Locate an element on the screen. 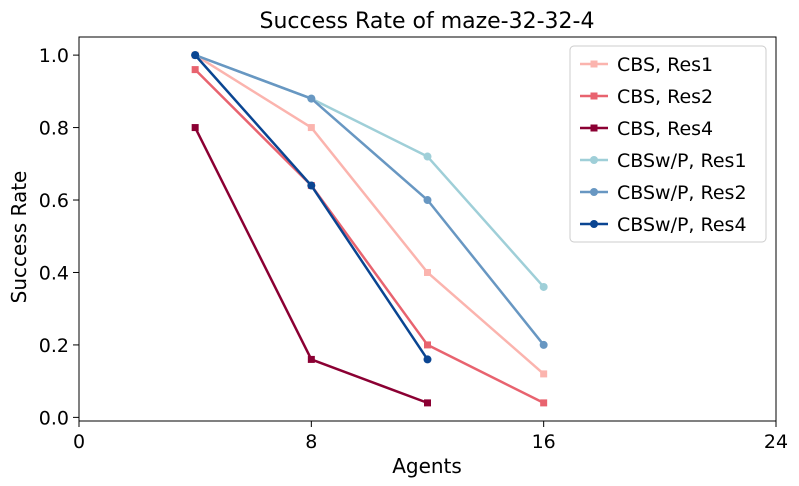 Image resolution: width=799 pixels, height=486 pixels. legend-box is located at coordinates (668, 144).